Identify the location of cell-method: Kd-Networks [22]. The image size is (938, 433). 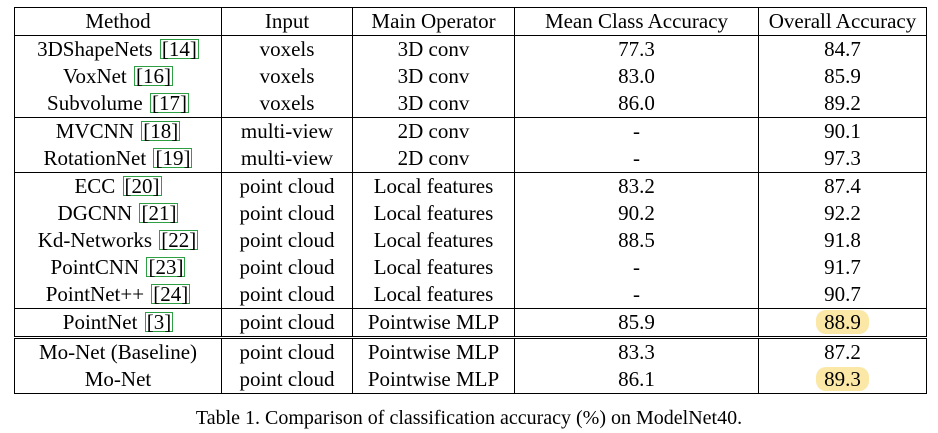
(118, 240).